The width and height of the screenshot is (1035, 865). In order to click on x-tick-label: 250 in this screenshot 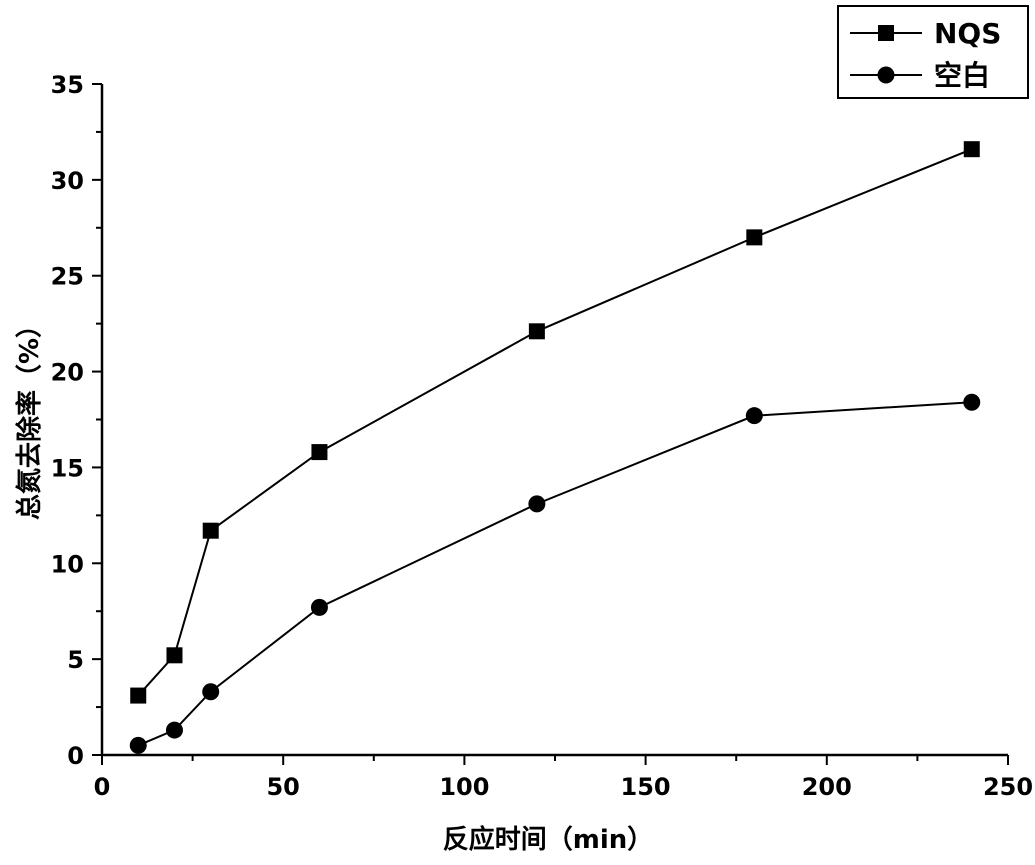, I will do `click(1008, 787)`.